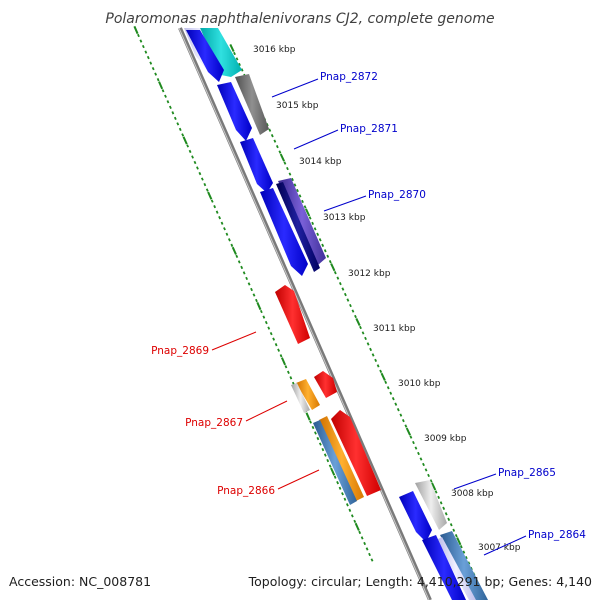  I want to click on gene-label-Pnap_2871: Pnap_2871, so click(369, 129).